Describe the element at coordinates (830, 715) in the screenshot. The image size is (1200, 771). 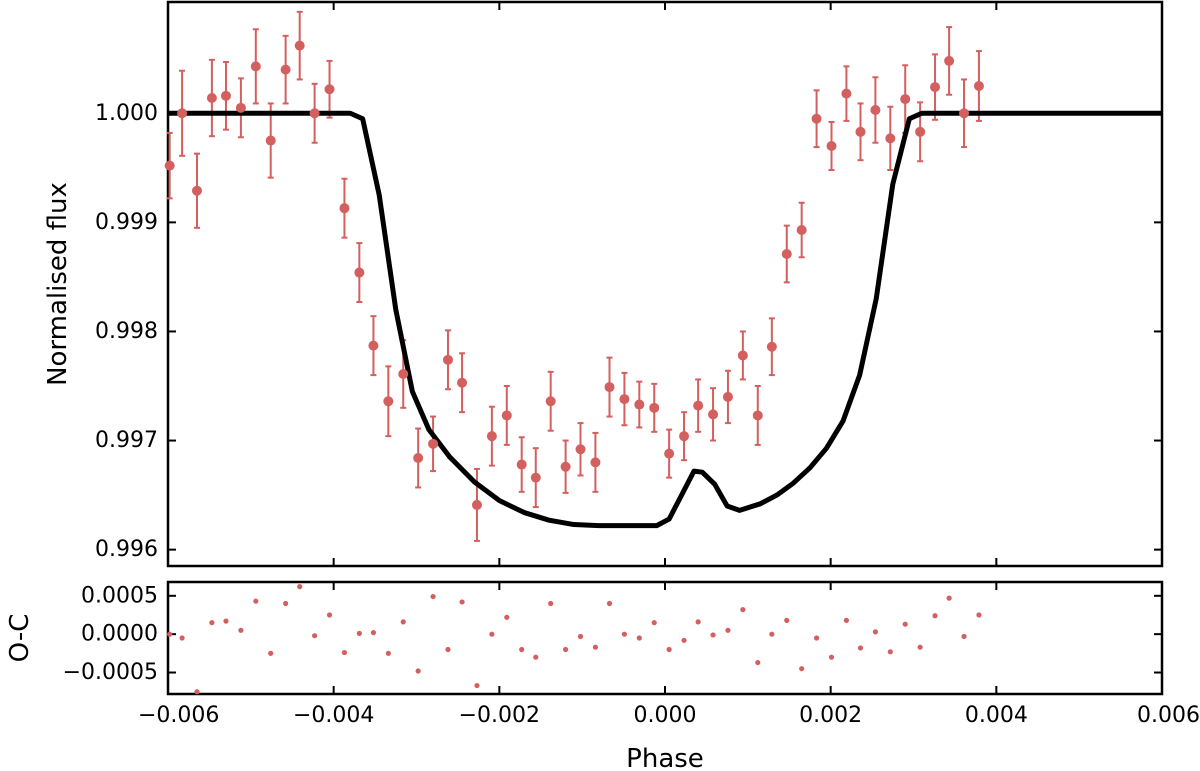
I see `phase-tick-label: 0.002` at that location.